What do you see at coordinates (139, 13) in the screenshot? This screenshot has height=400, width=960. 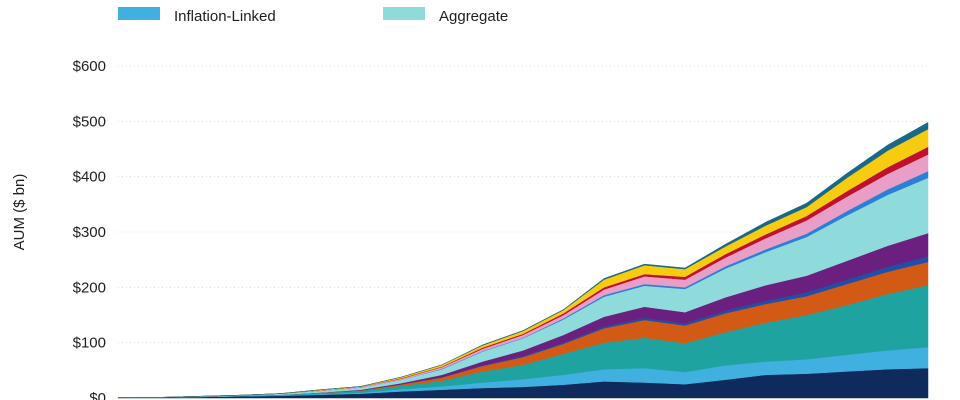 I see `legend-swatch-inflation-linked` at bounding box center [139, 13].